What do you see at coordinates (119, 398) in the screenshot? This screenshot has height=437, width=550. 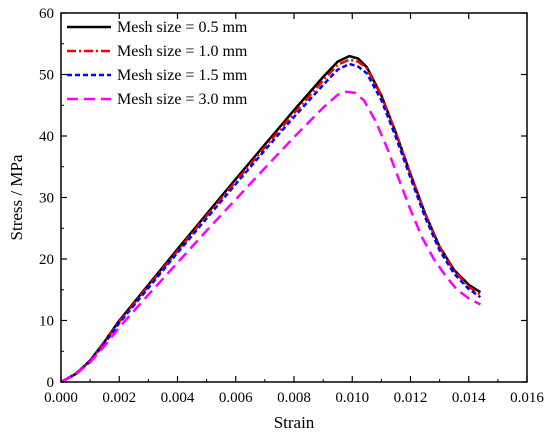 I see `x-tick-label-1: 0.002` at bounding box center [119, 398].